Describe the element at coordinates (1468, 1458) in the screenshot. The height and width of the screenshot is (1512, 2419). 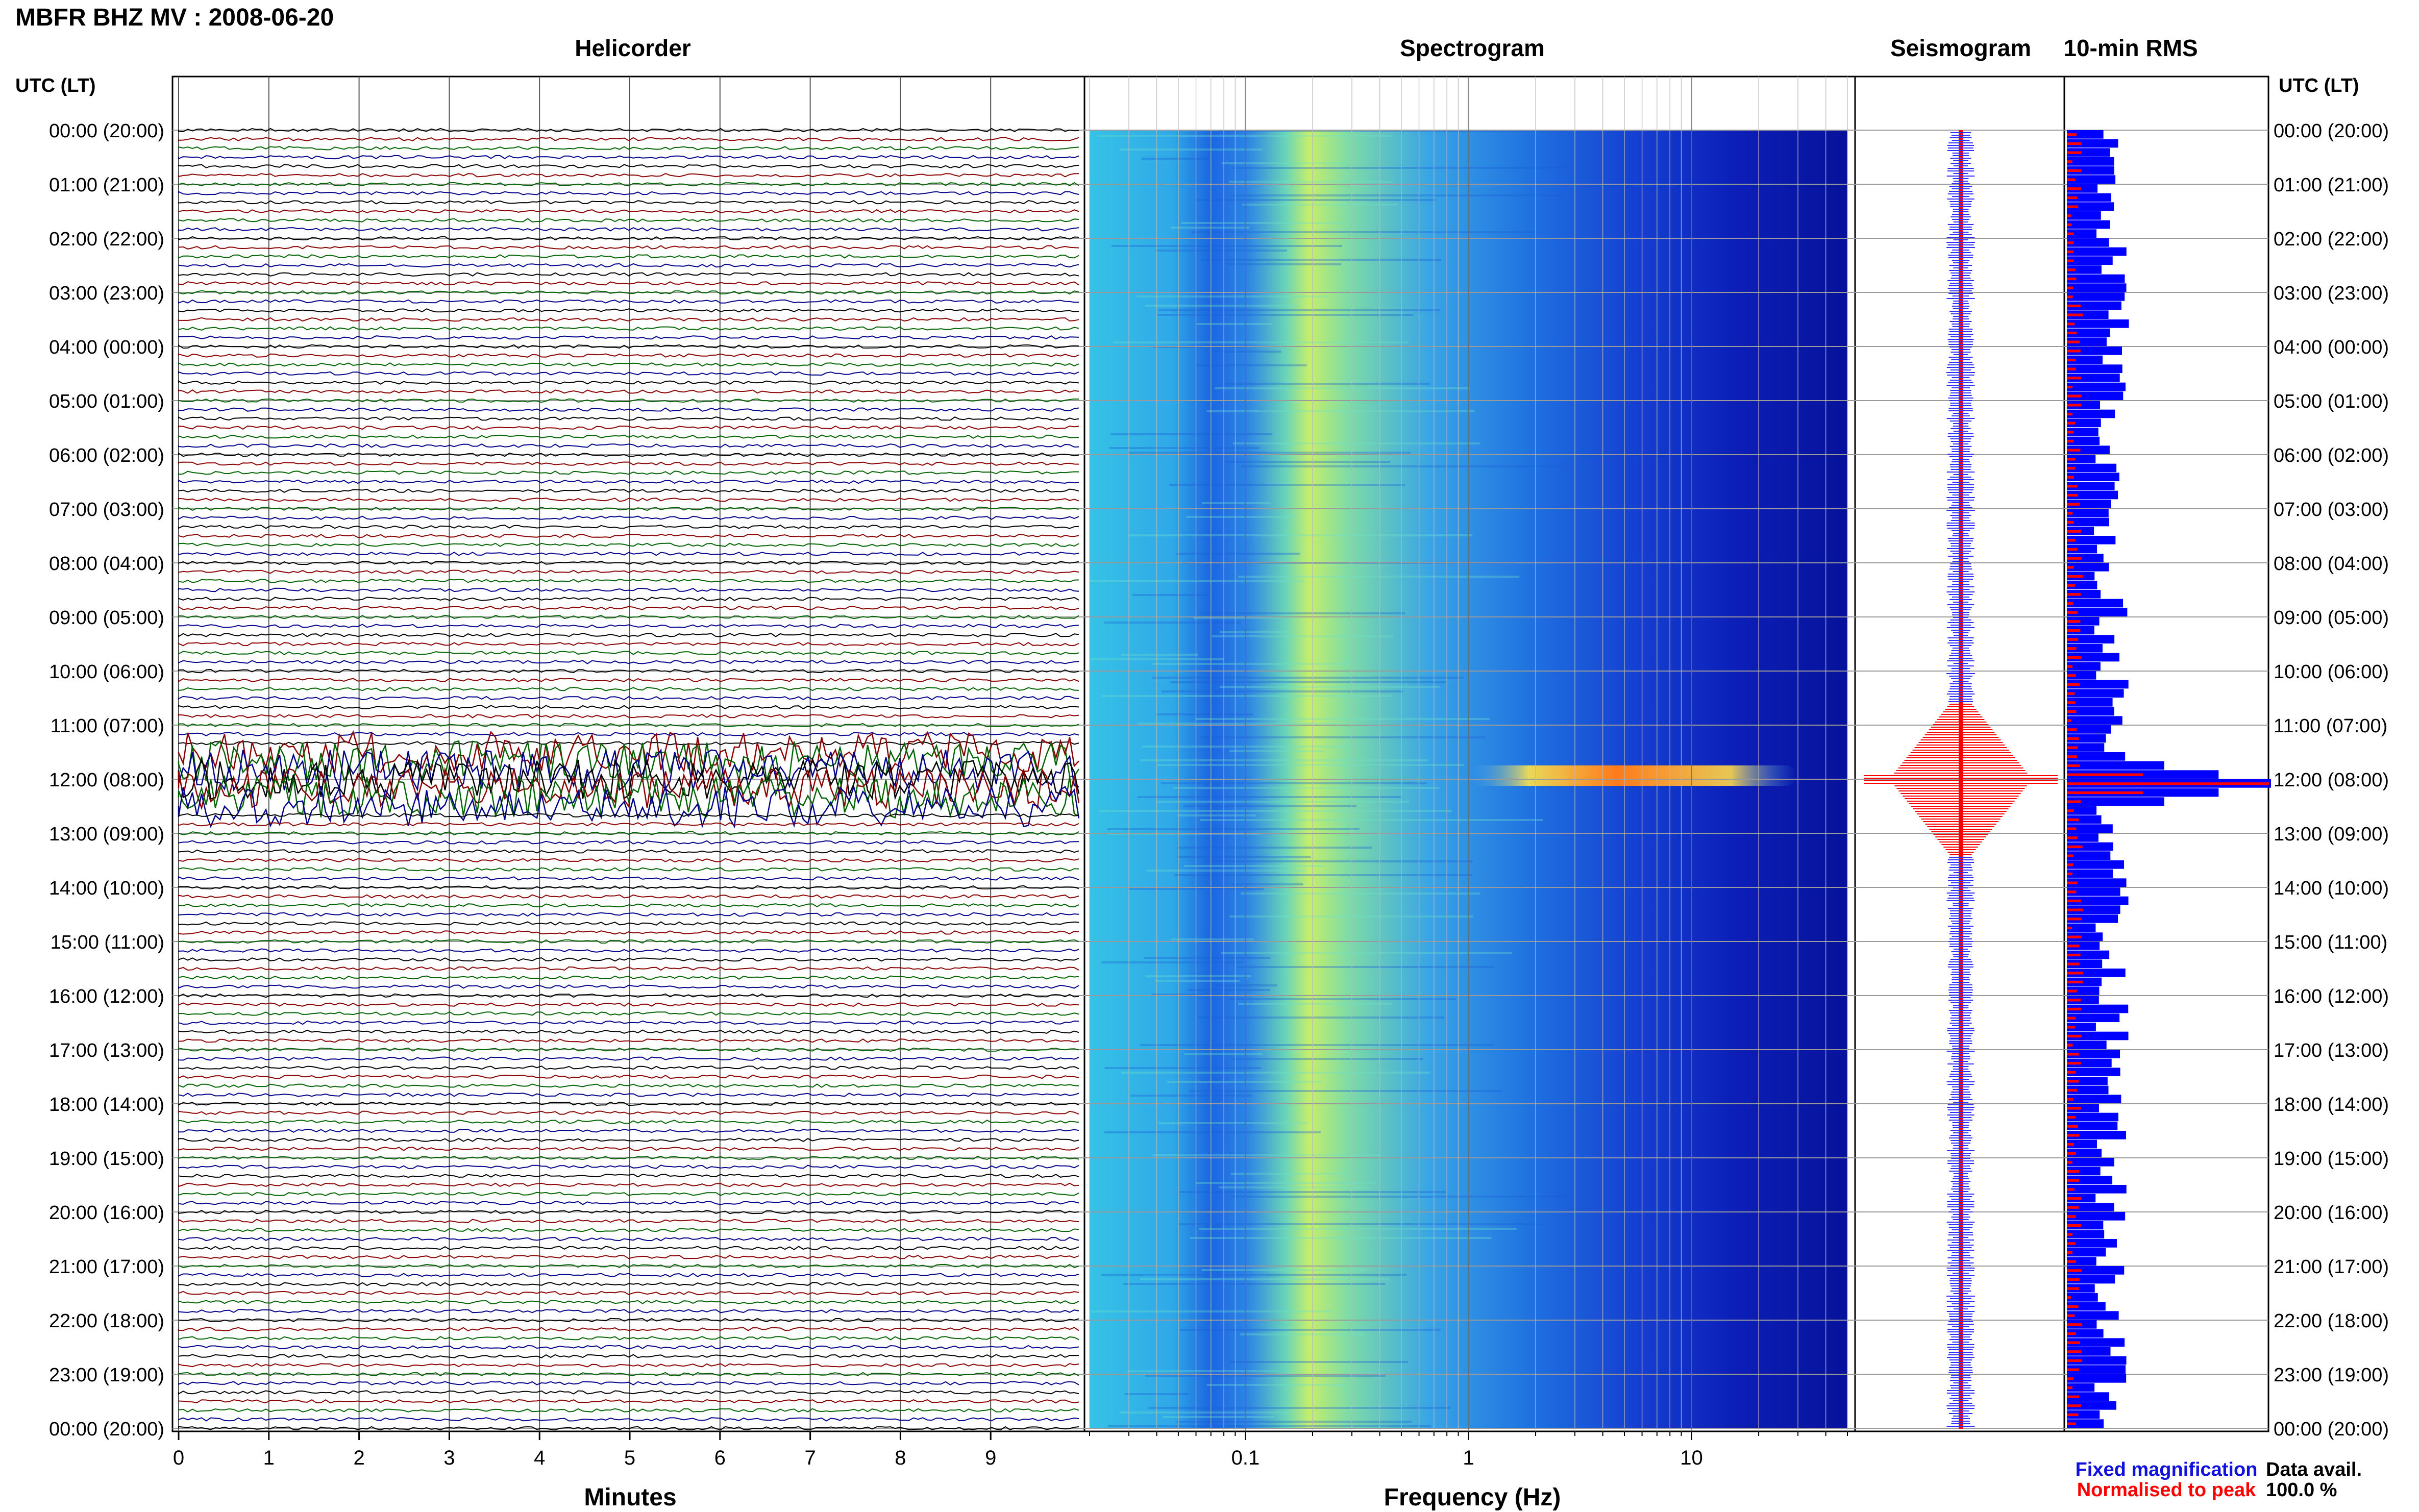
I see `x-tick-label: 1` at that location.